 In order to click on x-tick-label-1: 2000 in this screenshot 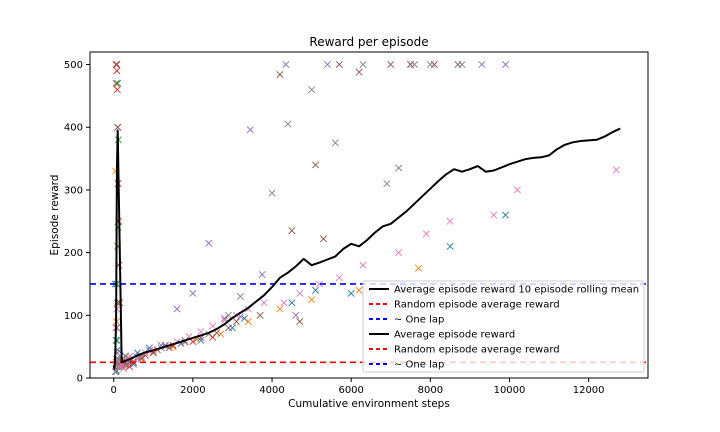, I will do `click(192, 390)`.